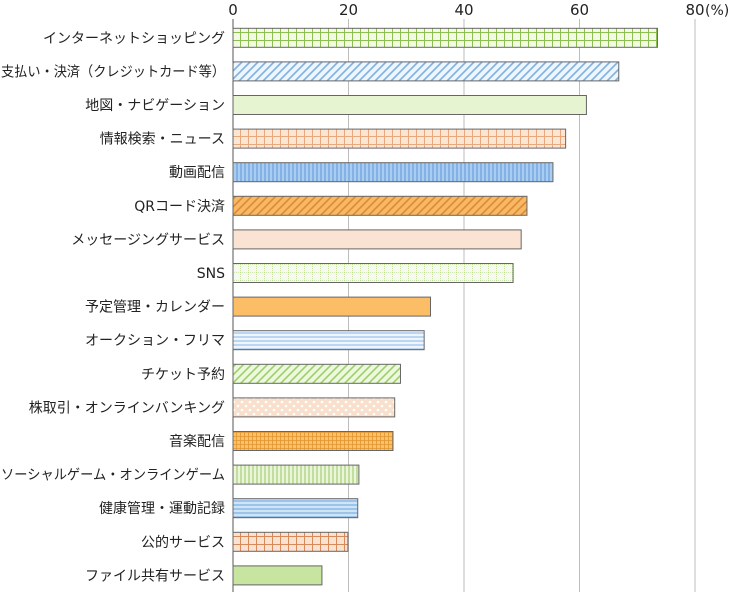 This screenshot has height=592, width=731. Describe the element at coordinates (348, 10) in the screenshot. I see `tick-label: 20` at that location.